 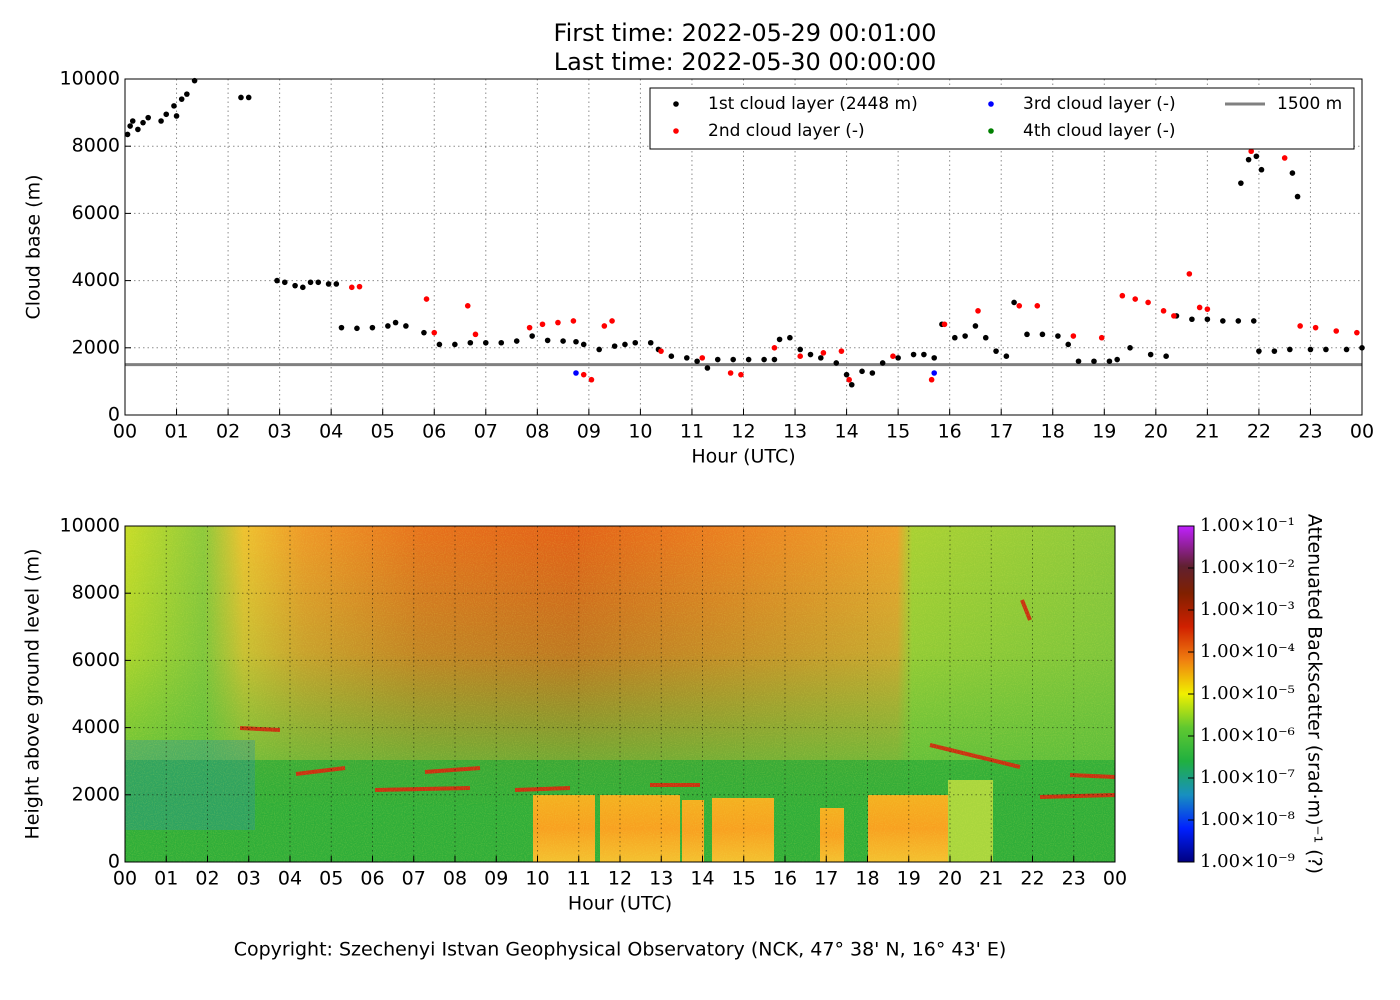 I want to click on x-tick-label: 19, so click(x=909, y=879).